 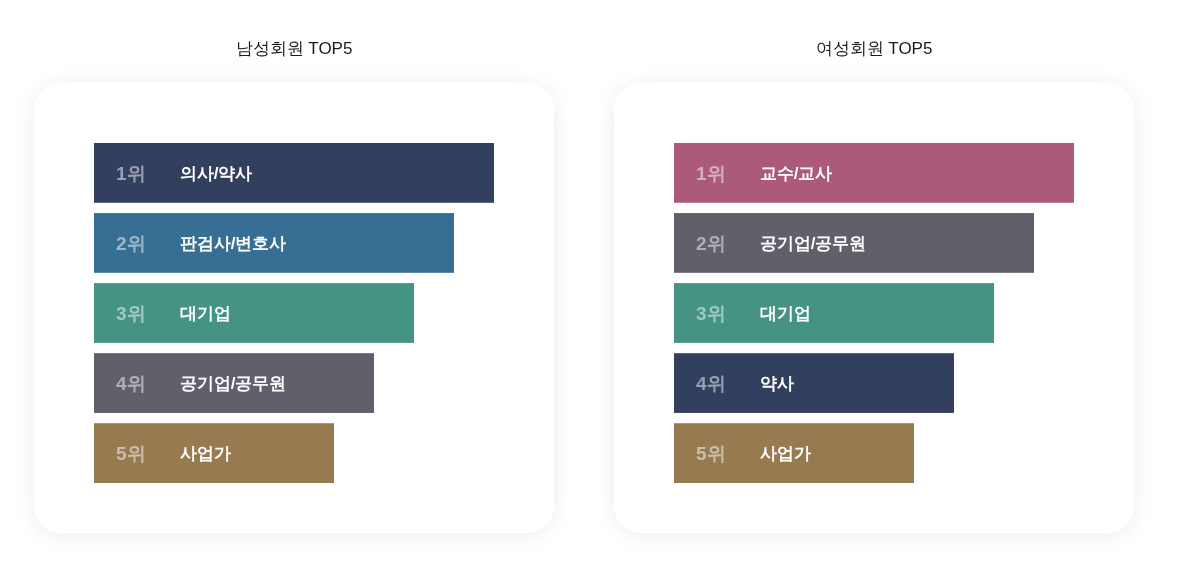 What do you see at coordinates (201, 383) in the screenshot?
I see `category-label: 4위 공기업/공무원` at bounding box center [201, 383].